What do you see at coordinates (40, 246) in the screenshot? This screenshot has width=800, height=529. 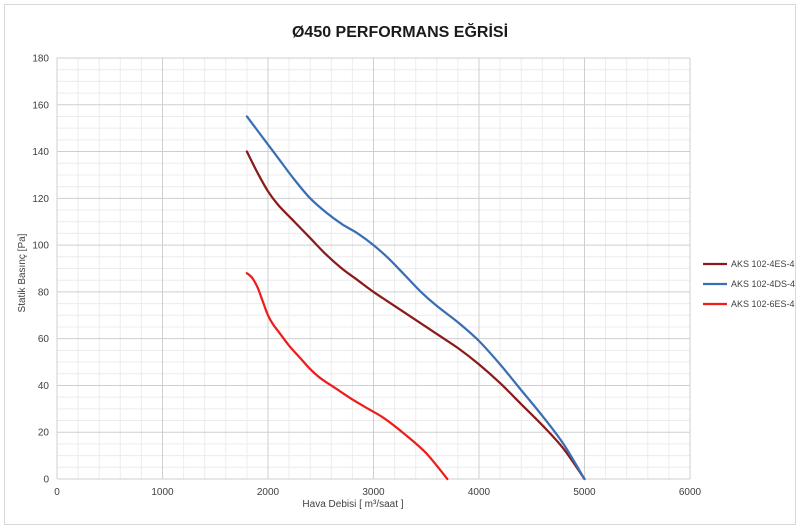 I see `y-tick-label: 100` at bounding box center [40, 246].